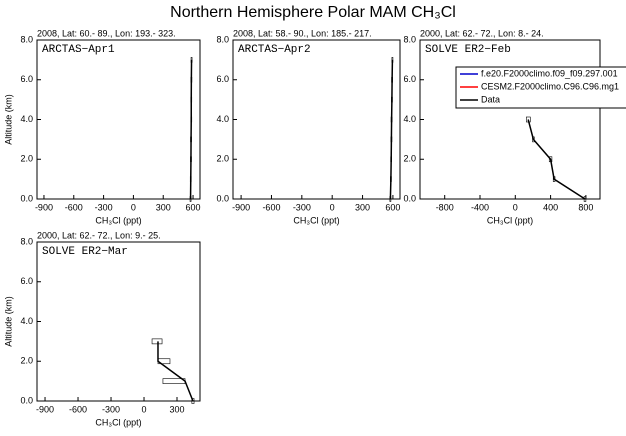 Image resolution: width=626 pixels, height=436 pixels. Describe the element at coordinates (550, 86) in the screenshot. I see `legend-entry: CESM2.F2000climo.C96.C96.mg1` at that location.